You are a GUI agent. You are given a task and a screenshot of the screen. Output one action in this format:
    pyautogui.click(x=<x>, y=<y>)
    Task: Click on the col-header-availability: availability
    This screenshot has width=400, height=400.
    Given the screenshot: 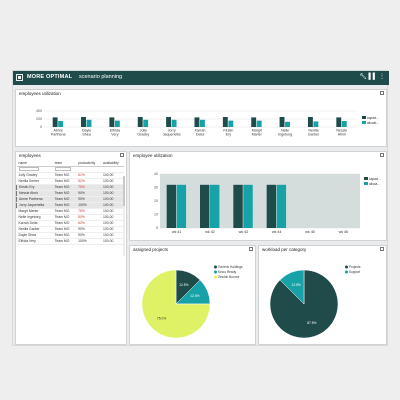 What is the action you would take?
    pyautogui.click(x=112, y=163)
    